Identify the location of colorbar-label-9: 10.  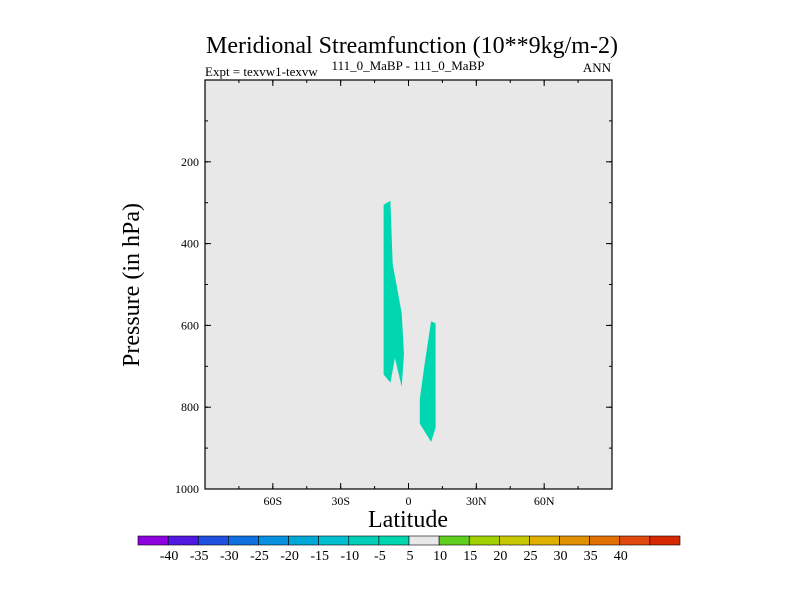
(440, 556).